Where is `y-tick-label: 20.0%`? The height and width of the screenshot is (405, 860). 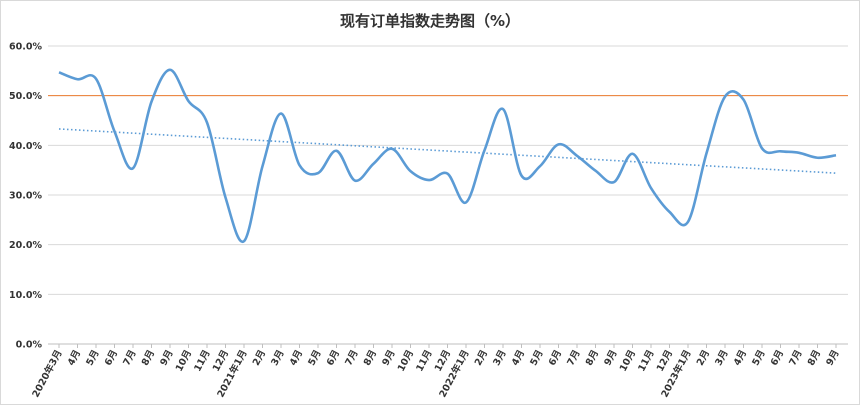
y-tick-label: 20.0% is located at coordinates (25, 245).